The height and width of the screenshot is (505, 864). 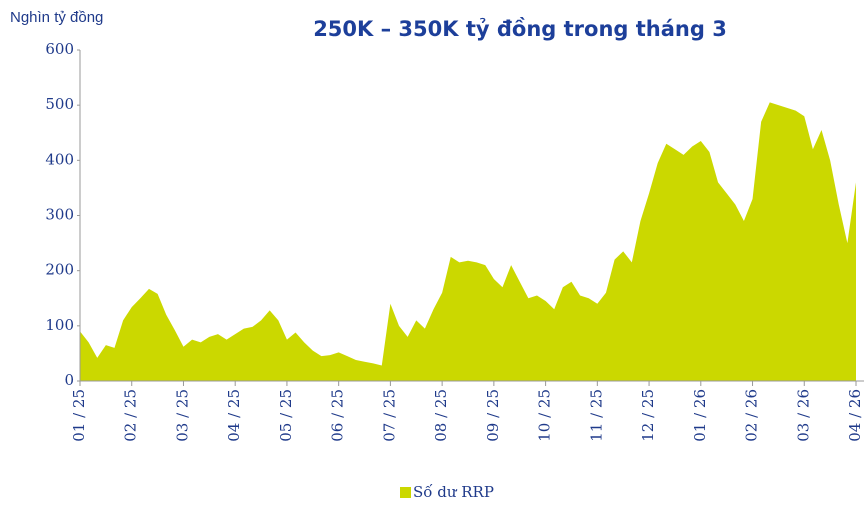 I want to click on y-tick-label: 300, so click(x=59, y=215).